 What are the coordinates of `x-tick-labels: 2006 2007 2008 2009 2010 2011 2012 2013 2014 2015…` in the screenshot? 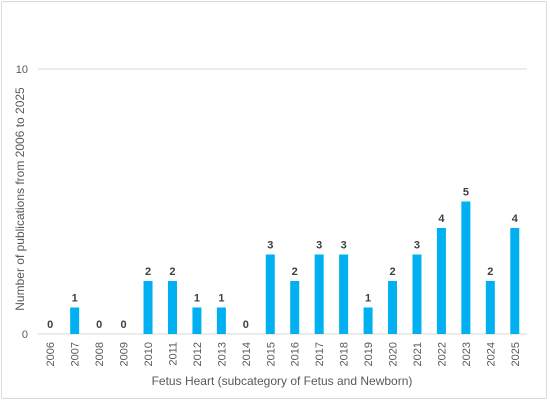 It's located at (283, 354).